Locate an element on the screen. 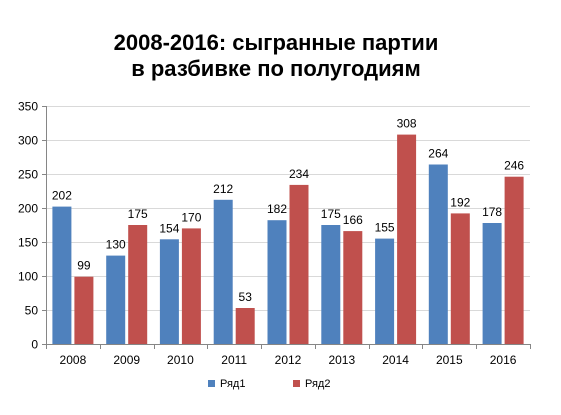 The image size is (561, 415). data-label: 155 is located at coordinates (385, 228).